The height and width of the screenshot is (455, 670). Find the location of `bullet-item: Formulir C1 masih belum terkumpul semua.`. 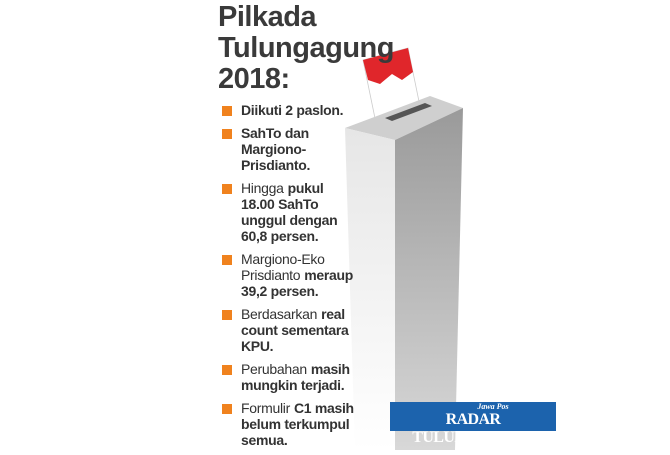

bullet-item: Formulir C1 masih belum terkumpul semua. is located at coordinates (288, 424).